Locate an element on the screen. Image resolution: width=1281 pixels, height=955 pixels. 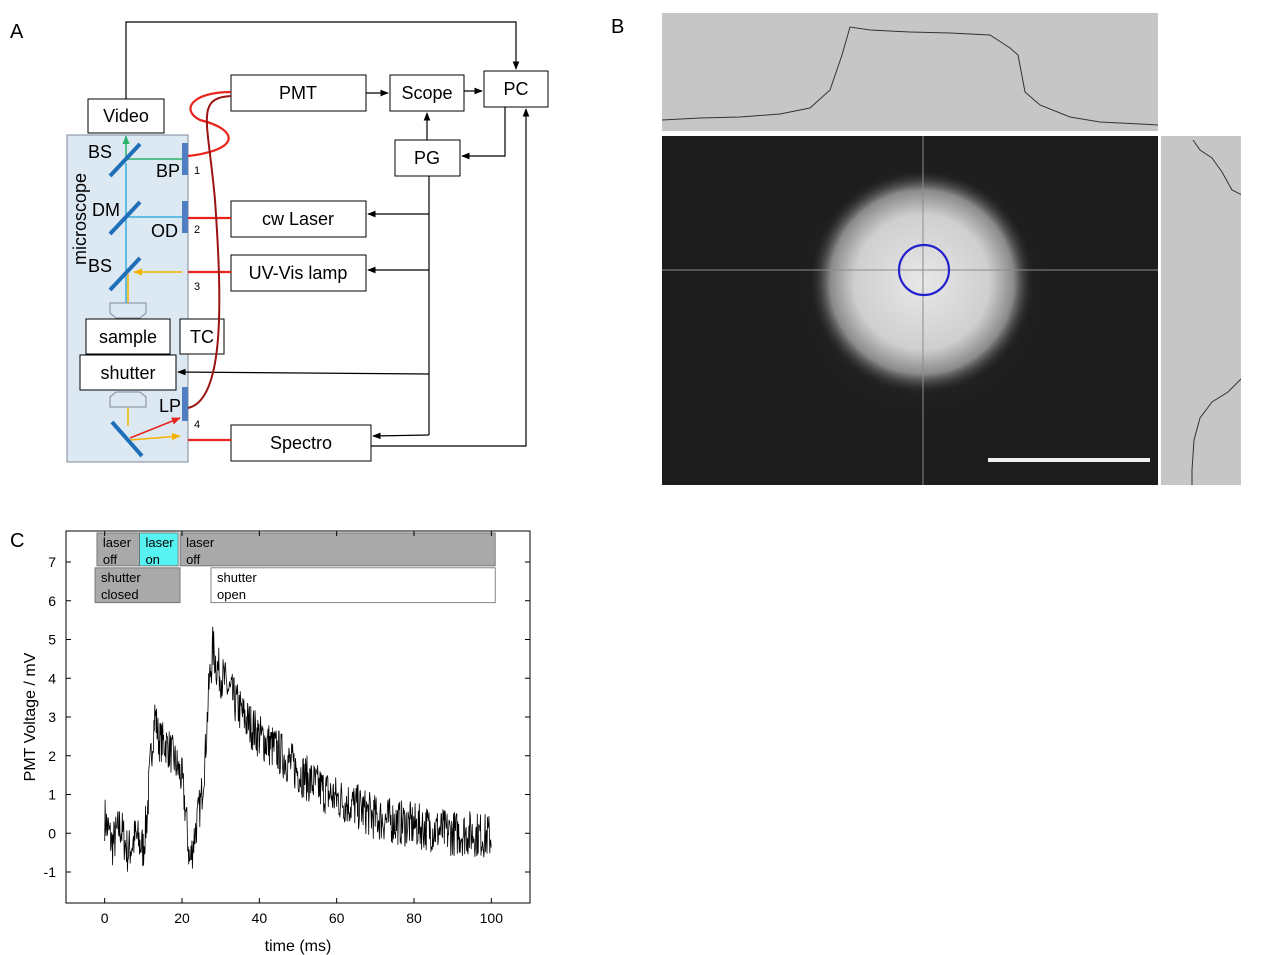
port-2: 2 is located at coordinates (197, 230).